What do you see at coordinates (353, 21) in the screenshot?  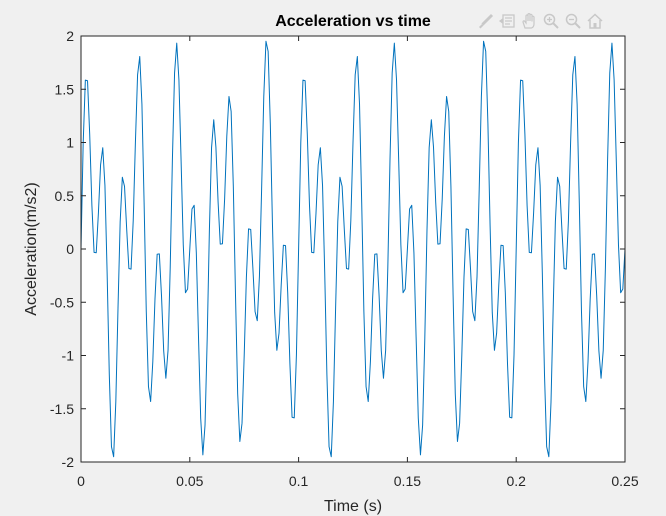 I see `chart-title: Acceleration vs time` at bounding box center [353, 21].